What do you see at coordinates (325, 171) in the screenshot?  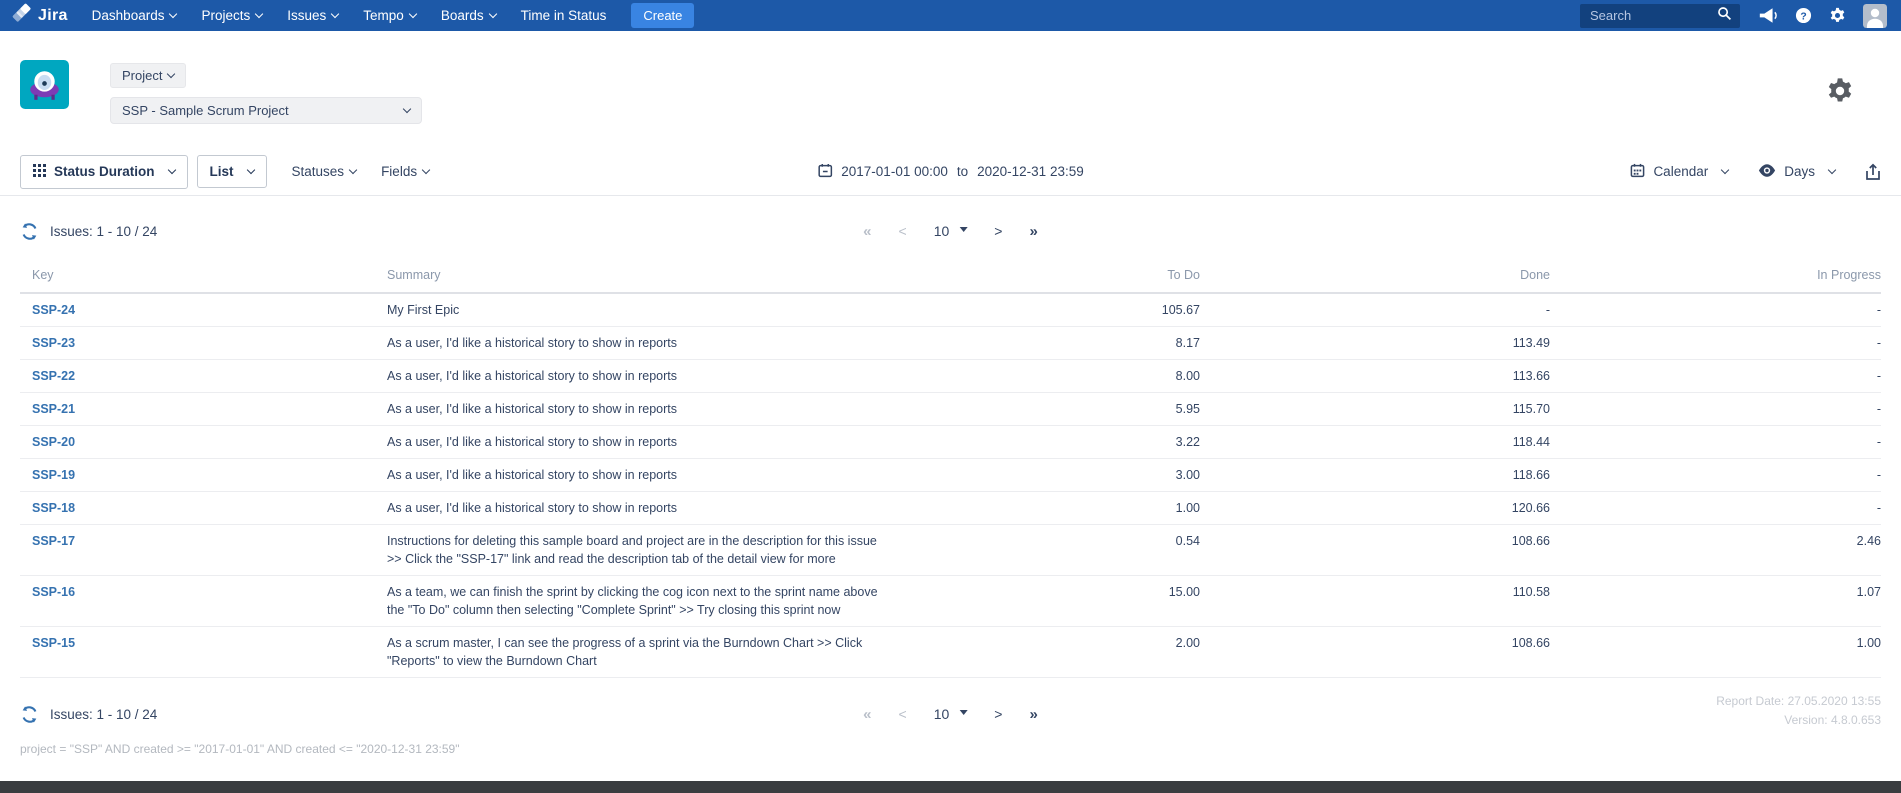 I see `statuses-dropdown: Statuses` at bounding box center [325, 171].